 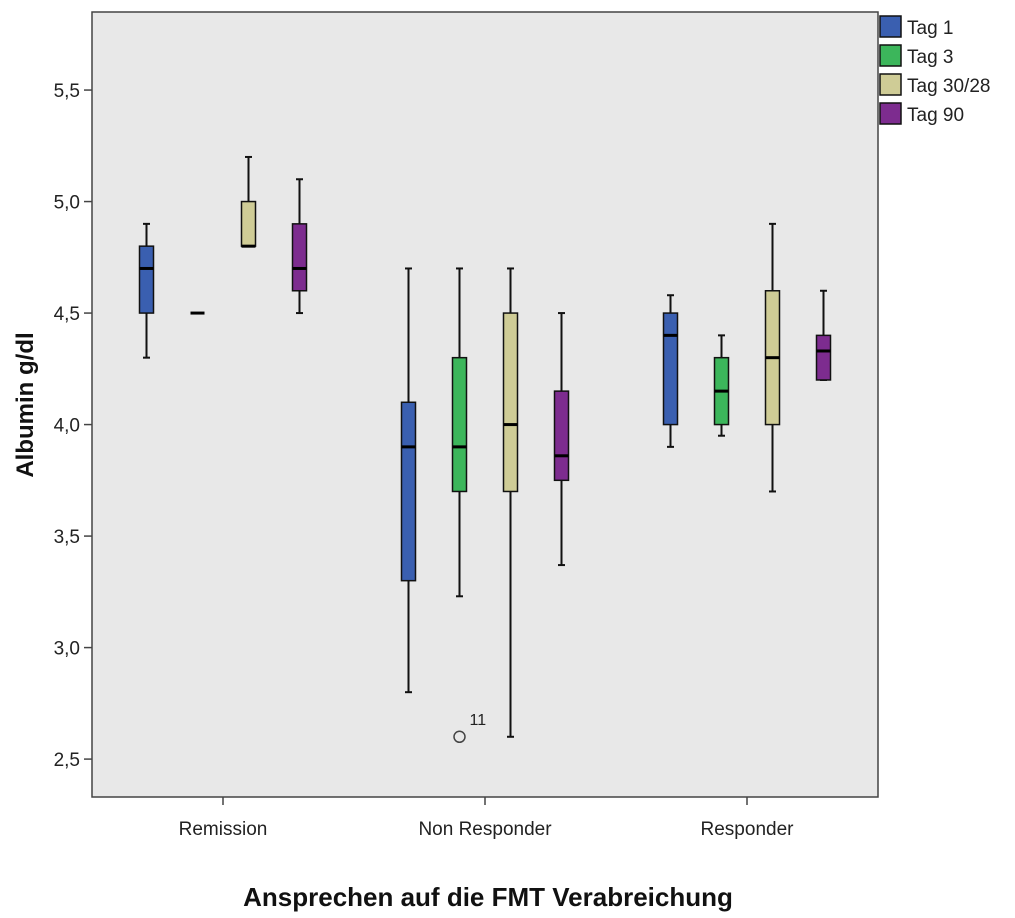 What do you see at coordinates (67, 537) in the screenshot?
I see `y-tick-label: 3,5` at bounding box center [67, 537].